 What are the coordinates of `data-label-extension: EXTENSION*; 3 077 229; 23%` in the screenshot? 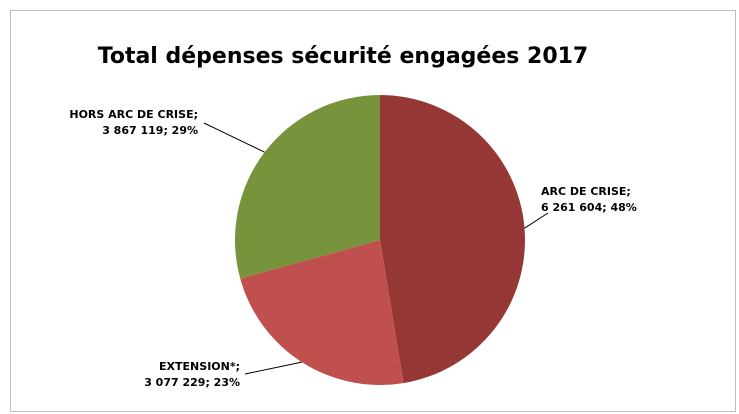 It's located at (192, 374).